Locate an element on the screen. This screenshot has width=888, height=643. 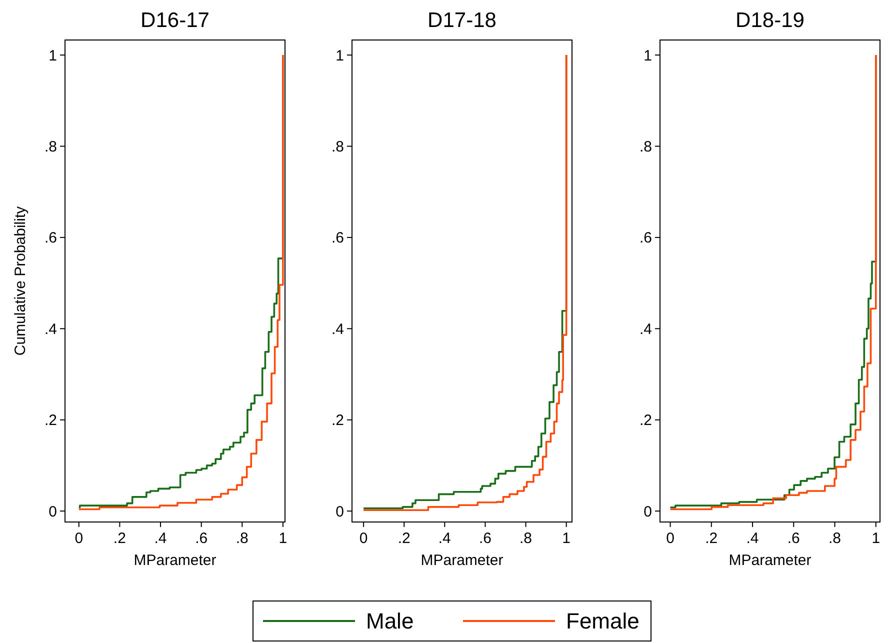
legend-label: Male is located at coordinates (390, 621).